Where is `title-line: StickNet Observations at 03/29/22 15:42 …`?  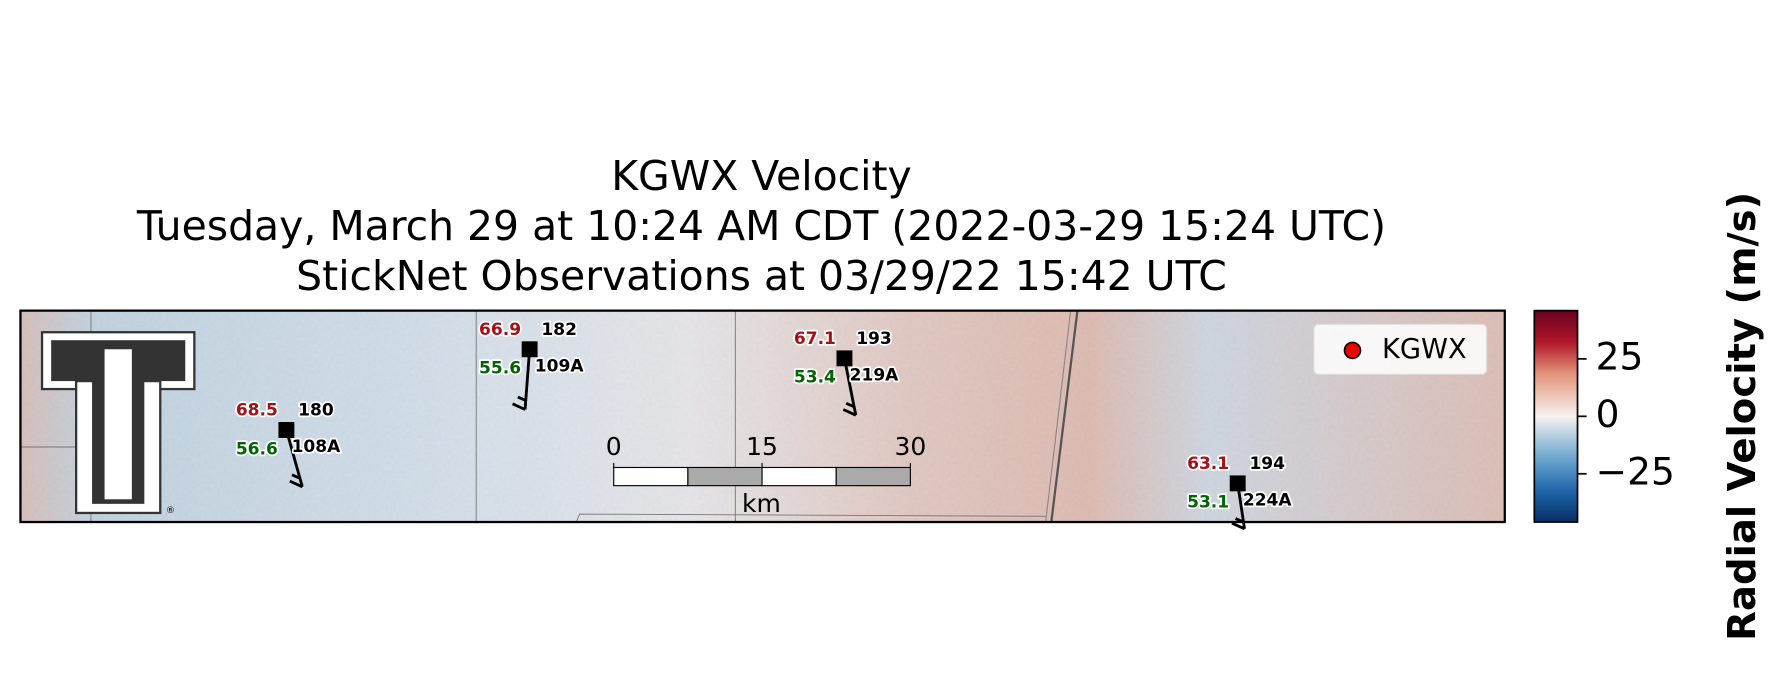
title-line: StickNet Observations at 03/29/22 15:42 … is located at coordinates (761, 276).